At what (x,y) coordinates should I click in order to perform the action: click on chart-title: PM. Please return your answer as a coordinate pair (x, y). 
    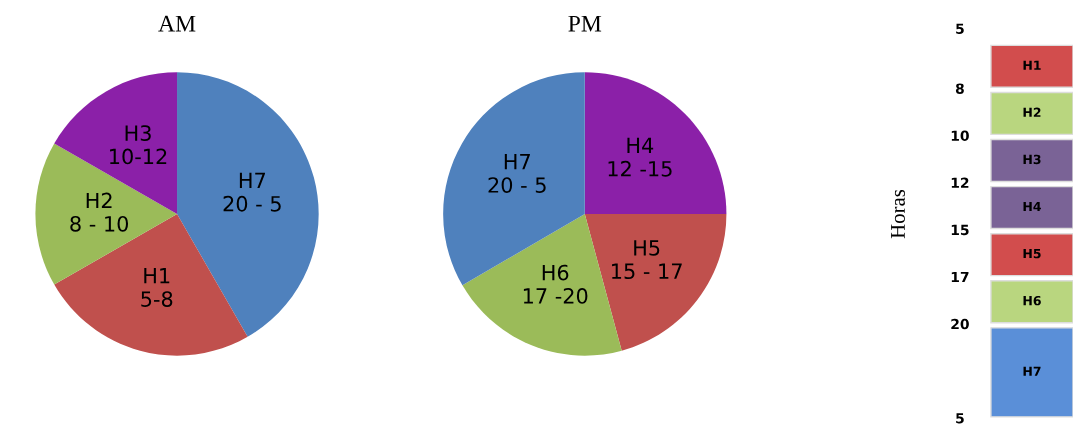
    Looking at the image, I should click on (585, 23).